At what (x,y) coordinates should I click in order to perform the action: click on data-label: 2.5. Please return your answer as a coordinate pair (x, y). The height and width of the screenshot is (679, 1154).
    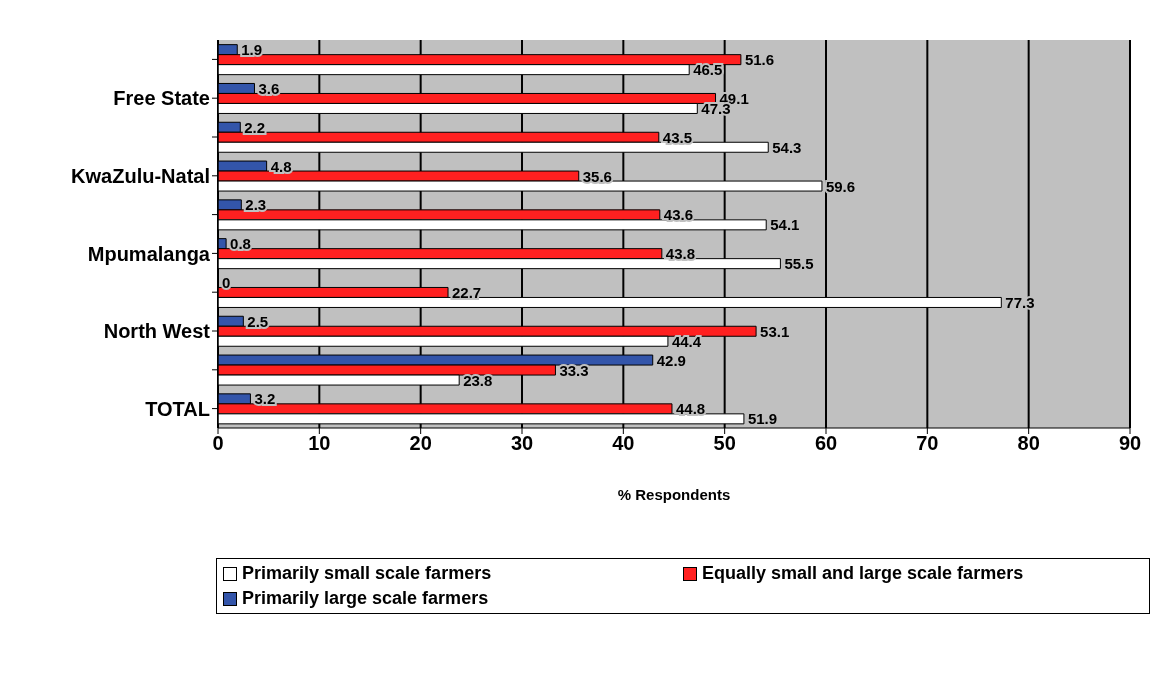
    Looking at the image, I should click on (258, 321).